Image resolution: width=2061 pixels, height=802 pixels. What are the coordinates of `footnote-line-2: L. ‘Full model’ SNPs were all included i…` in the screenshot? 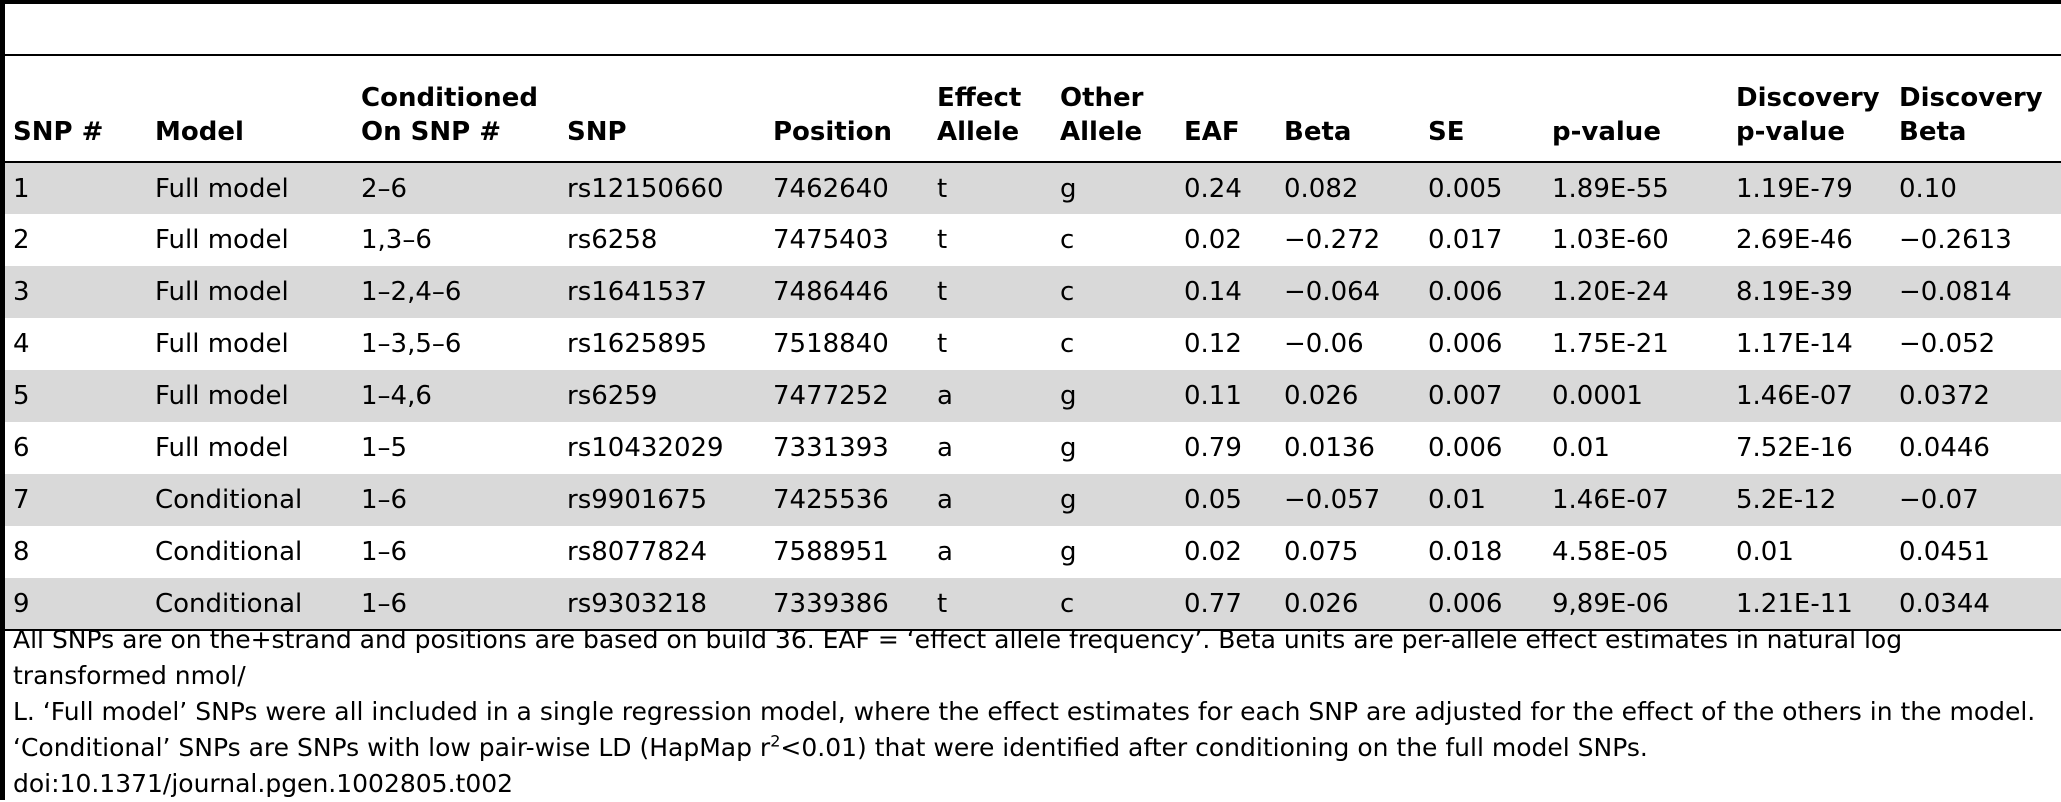 It's located at (1024, 711).